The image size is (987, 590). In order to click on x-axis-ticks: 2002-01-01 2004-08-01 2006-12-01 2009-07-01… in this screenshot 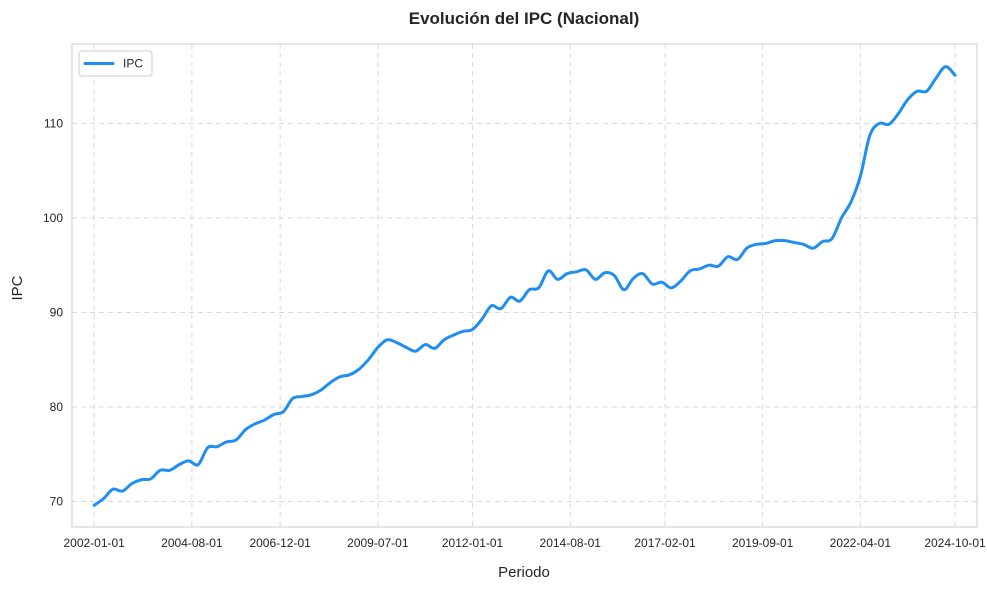, I will do `click(524, 543)`.